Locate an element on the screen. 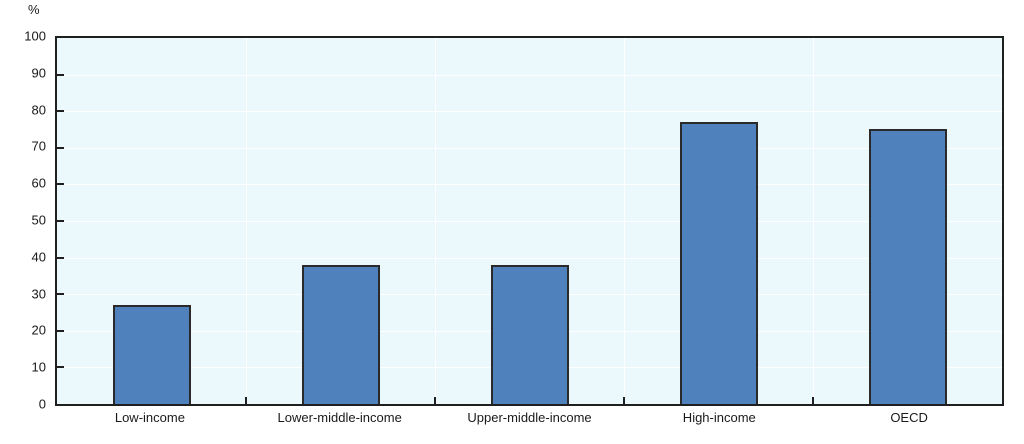 The height and width of the screenshot is (444, 1024). y-axis: 0 10 20 30 40 50 60 70 80 90 100 is located at coordinates (23, 220).